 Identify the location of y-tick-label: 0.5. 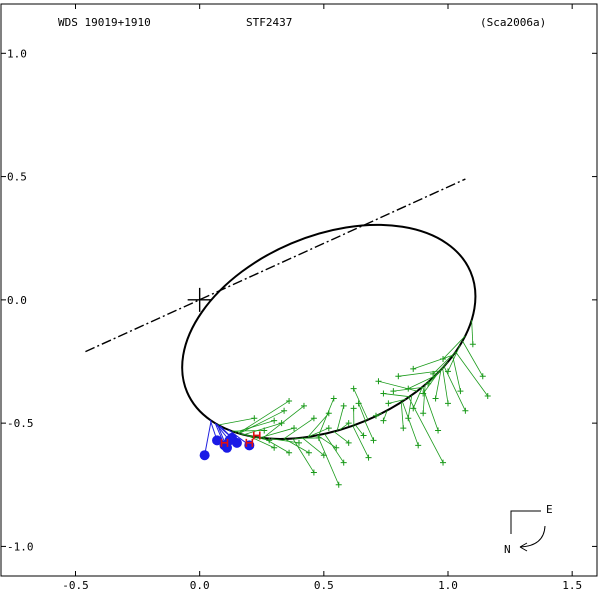
(17, 177).